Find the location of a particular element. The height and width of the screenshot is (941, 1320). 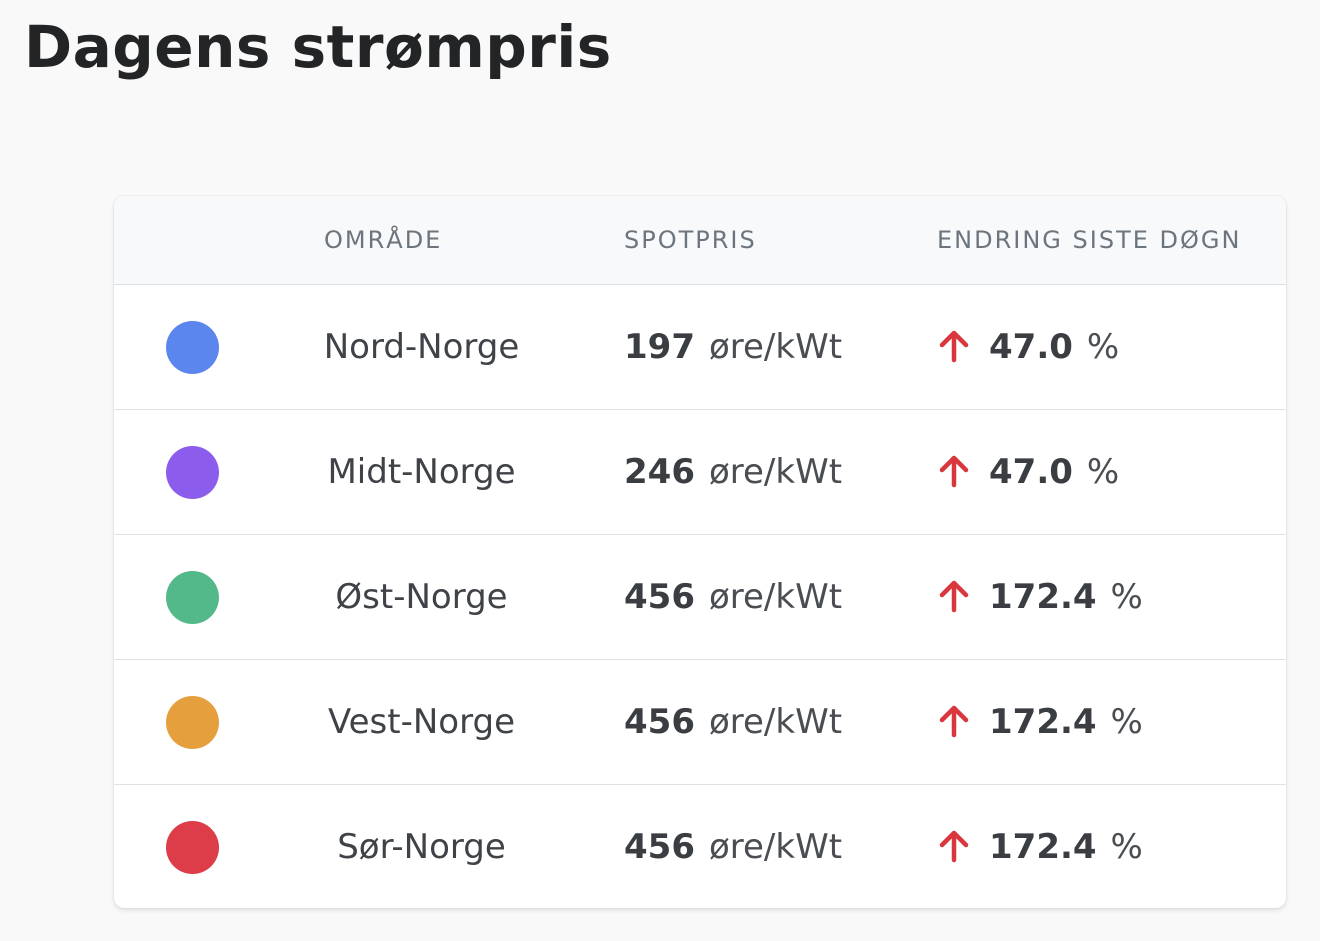

table-row: Vest-Norge 456 øre/kWt 172.4% is located at coordinates (700, 722).